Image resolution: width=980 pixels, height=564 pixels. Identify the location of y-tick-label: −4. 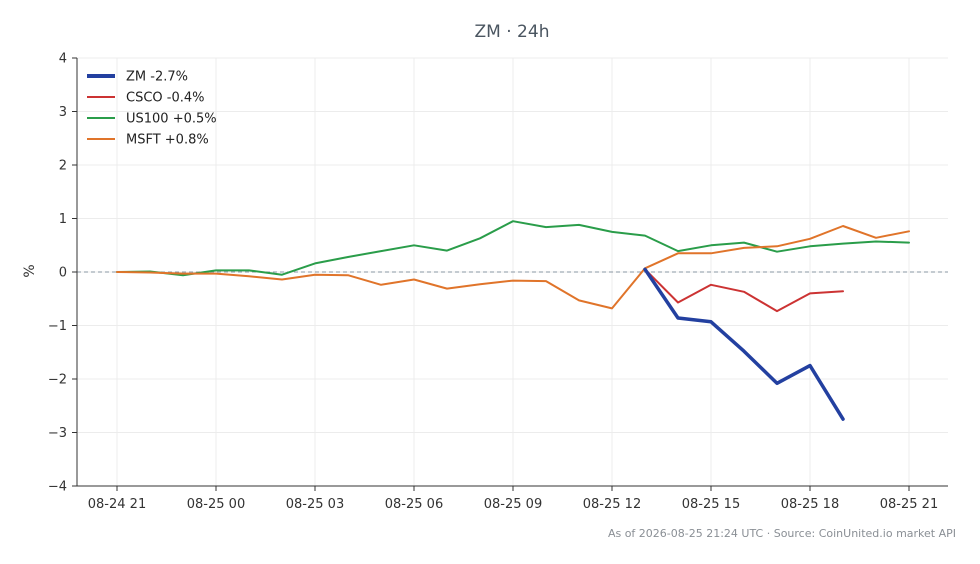
(57, 487).